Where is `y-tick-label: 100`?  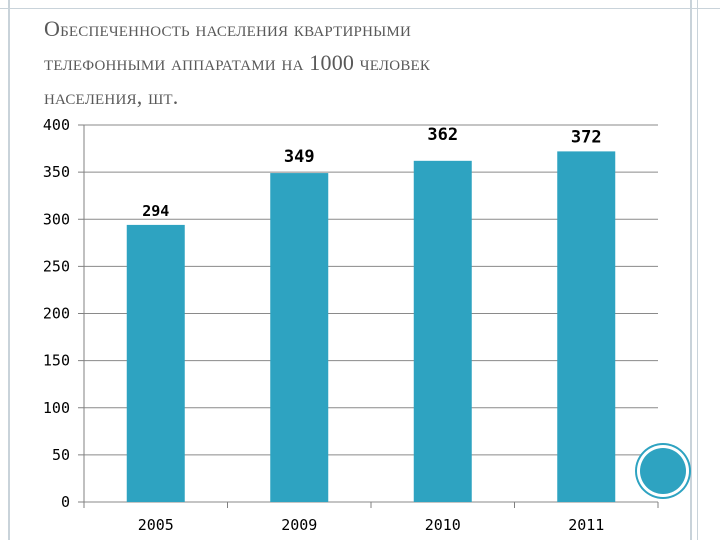
y-tick-label: 100 is located at coordinates (56, 408).